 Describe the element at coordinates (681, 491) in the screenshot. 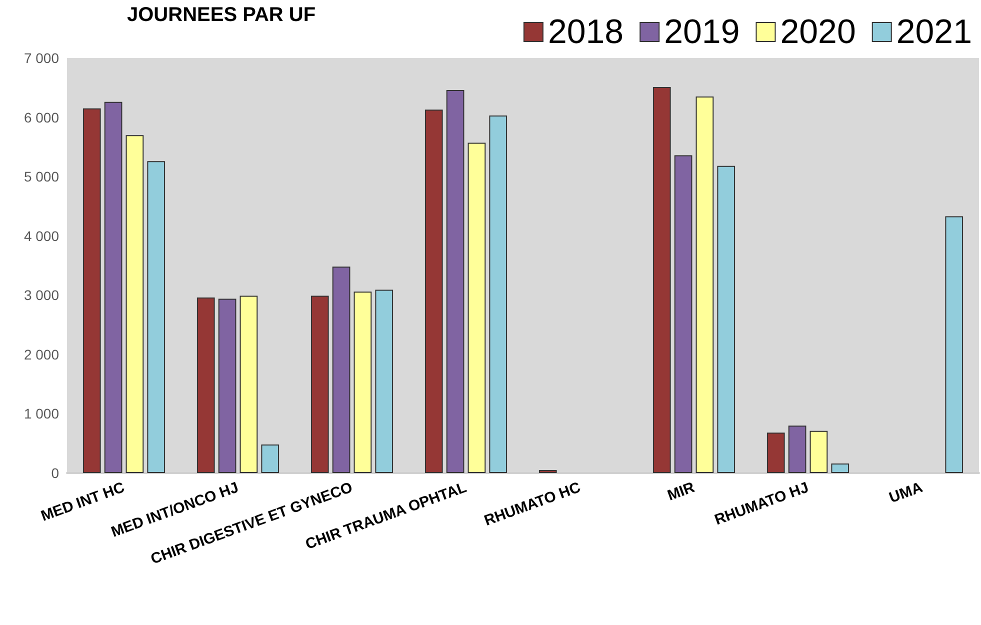

I see `x-tick-label: MIR` at that location.